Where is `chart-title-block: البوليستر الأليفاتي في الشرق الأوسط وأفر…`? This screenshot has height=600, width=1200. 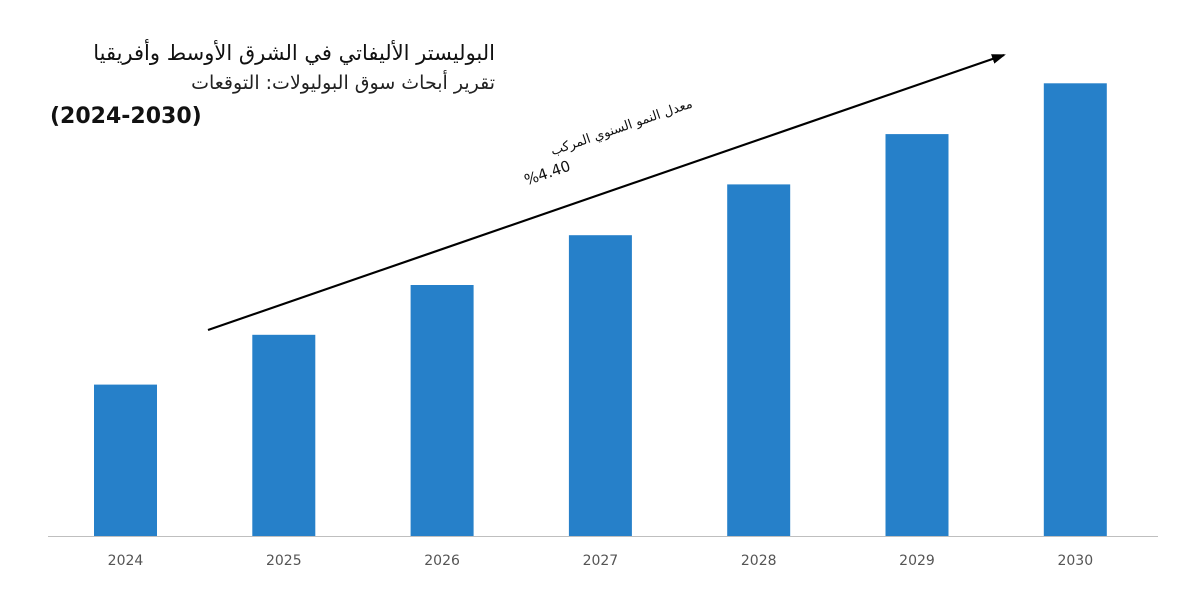 chart-title-block: البوليستر الأليفاتي في الشرق الأوسط وأفر… is located at coordinates (272, 86).